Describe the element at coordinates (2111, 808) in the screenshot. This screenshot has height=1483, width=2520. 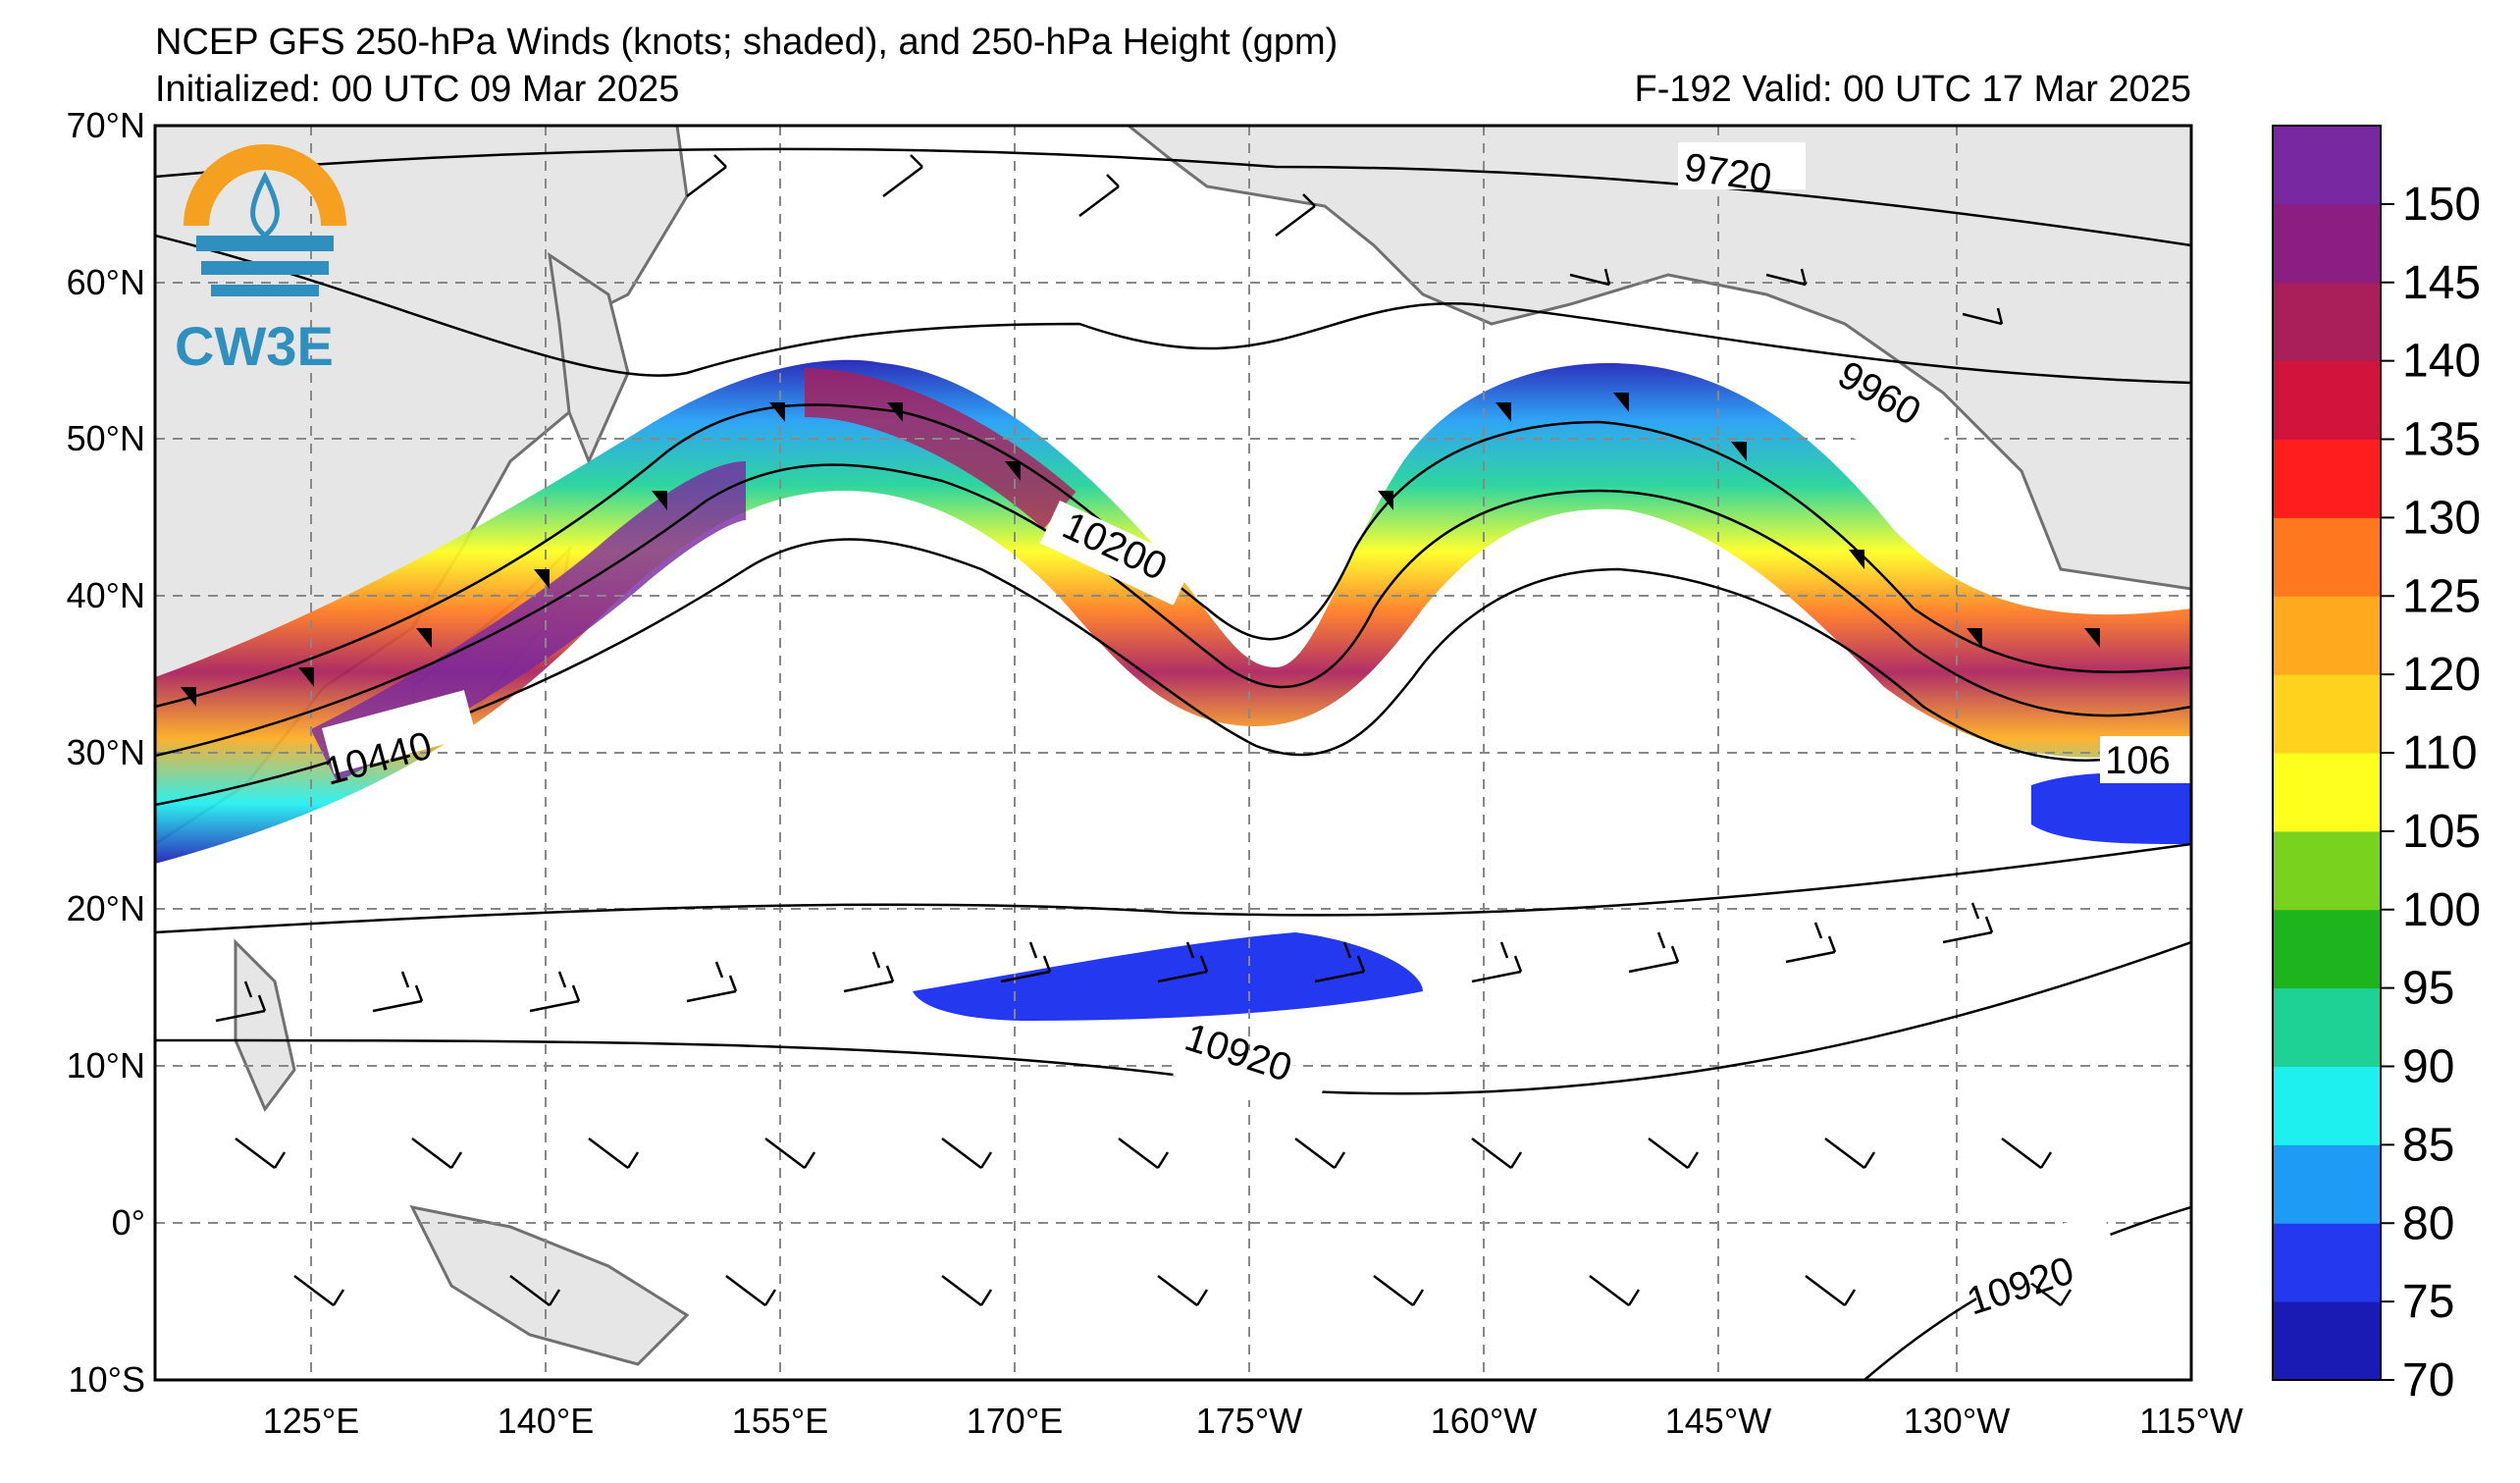
I see `jet-blue-patch-east` at that location.